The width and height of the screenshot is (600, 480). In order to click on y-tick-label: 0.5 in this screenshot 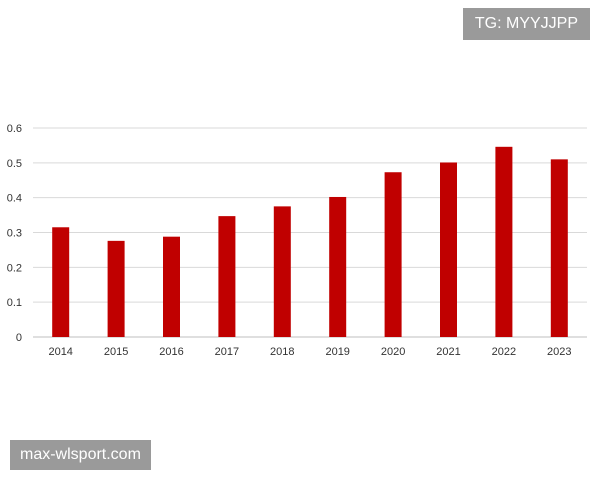, I will do `click(14, 164)`.